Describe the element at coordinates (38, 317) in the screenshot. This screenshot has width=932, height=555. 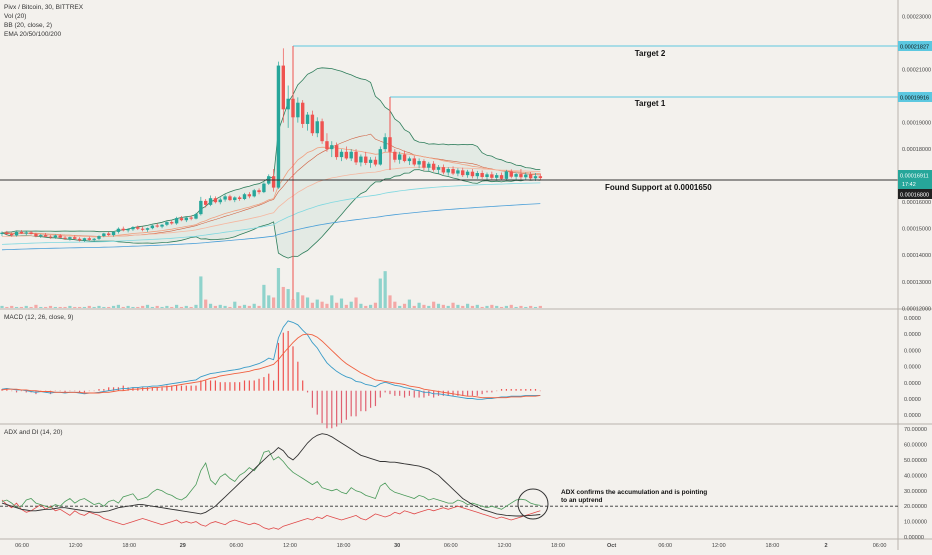
I see `macd-legend: MACD (12, 26, close, 9)` at that location.